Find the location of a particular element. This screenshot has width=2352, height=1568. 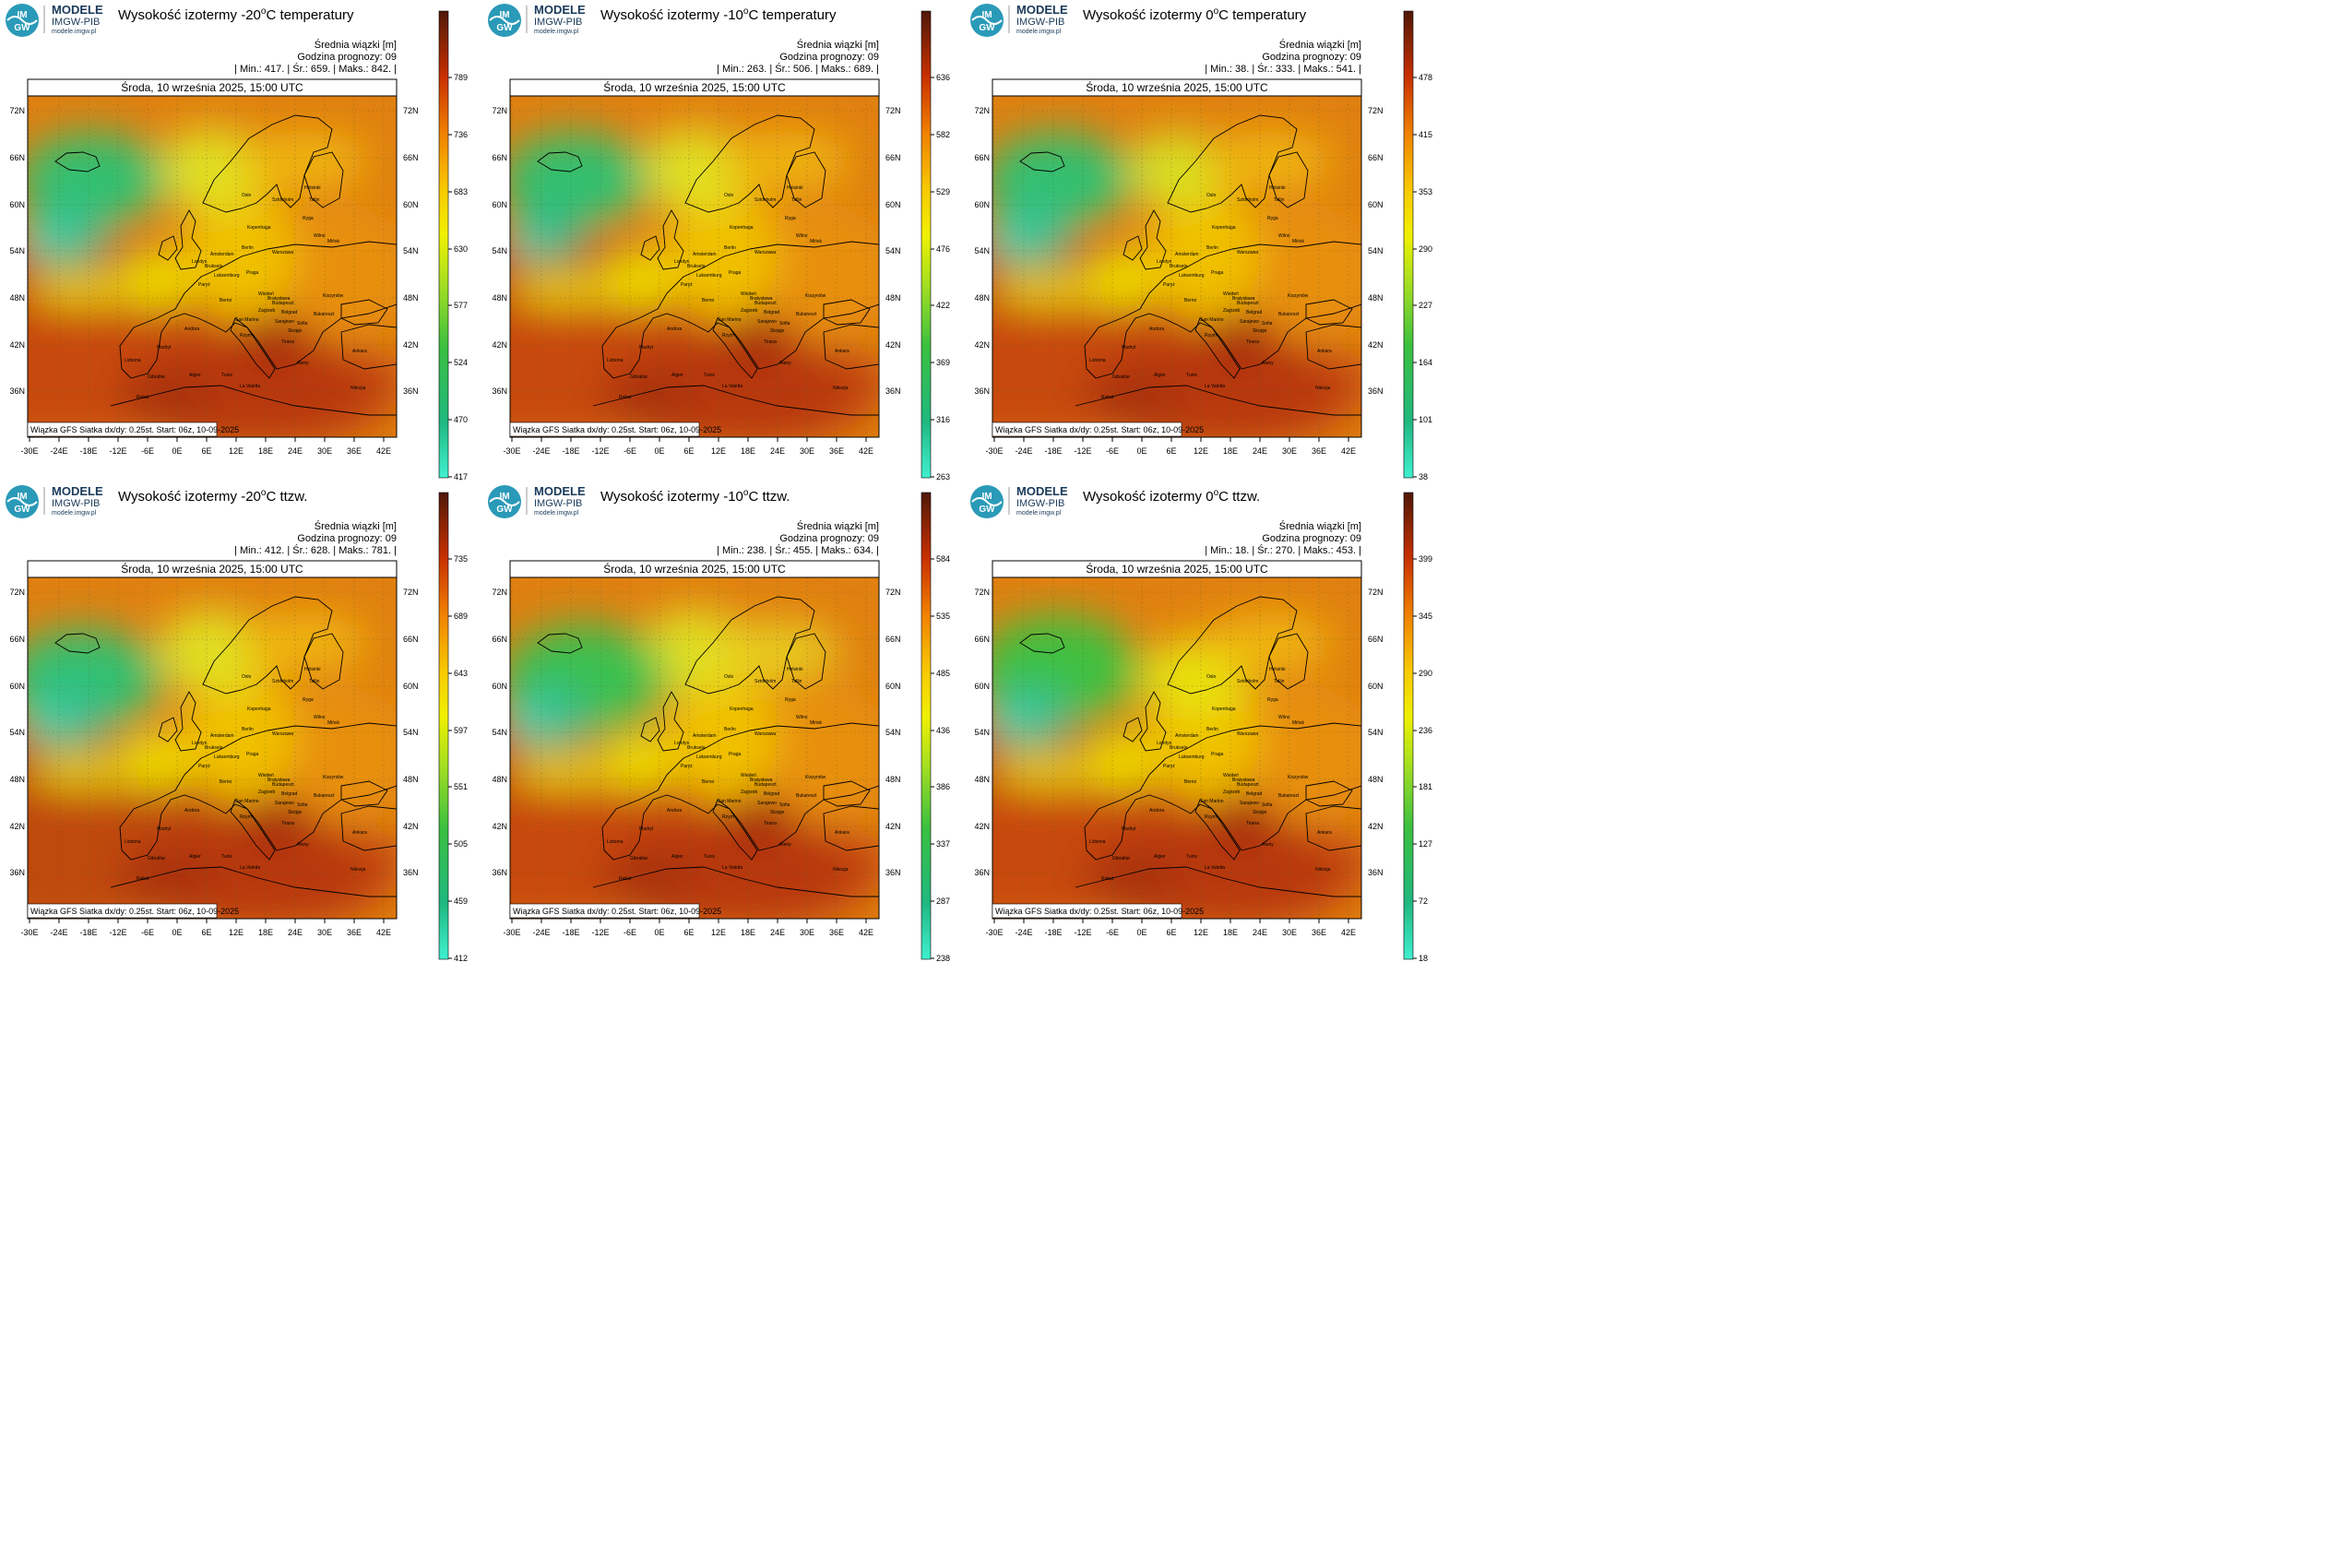

lon-tick-label: -6E is located at coordinates (1112, 932).